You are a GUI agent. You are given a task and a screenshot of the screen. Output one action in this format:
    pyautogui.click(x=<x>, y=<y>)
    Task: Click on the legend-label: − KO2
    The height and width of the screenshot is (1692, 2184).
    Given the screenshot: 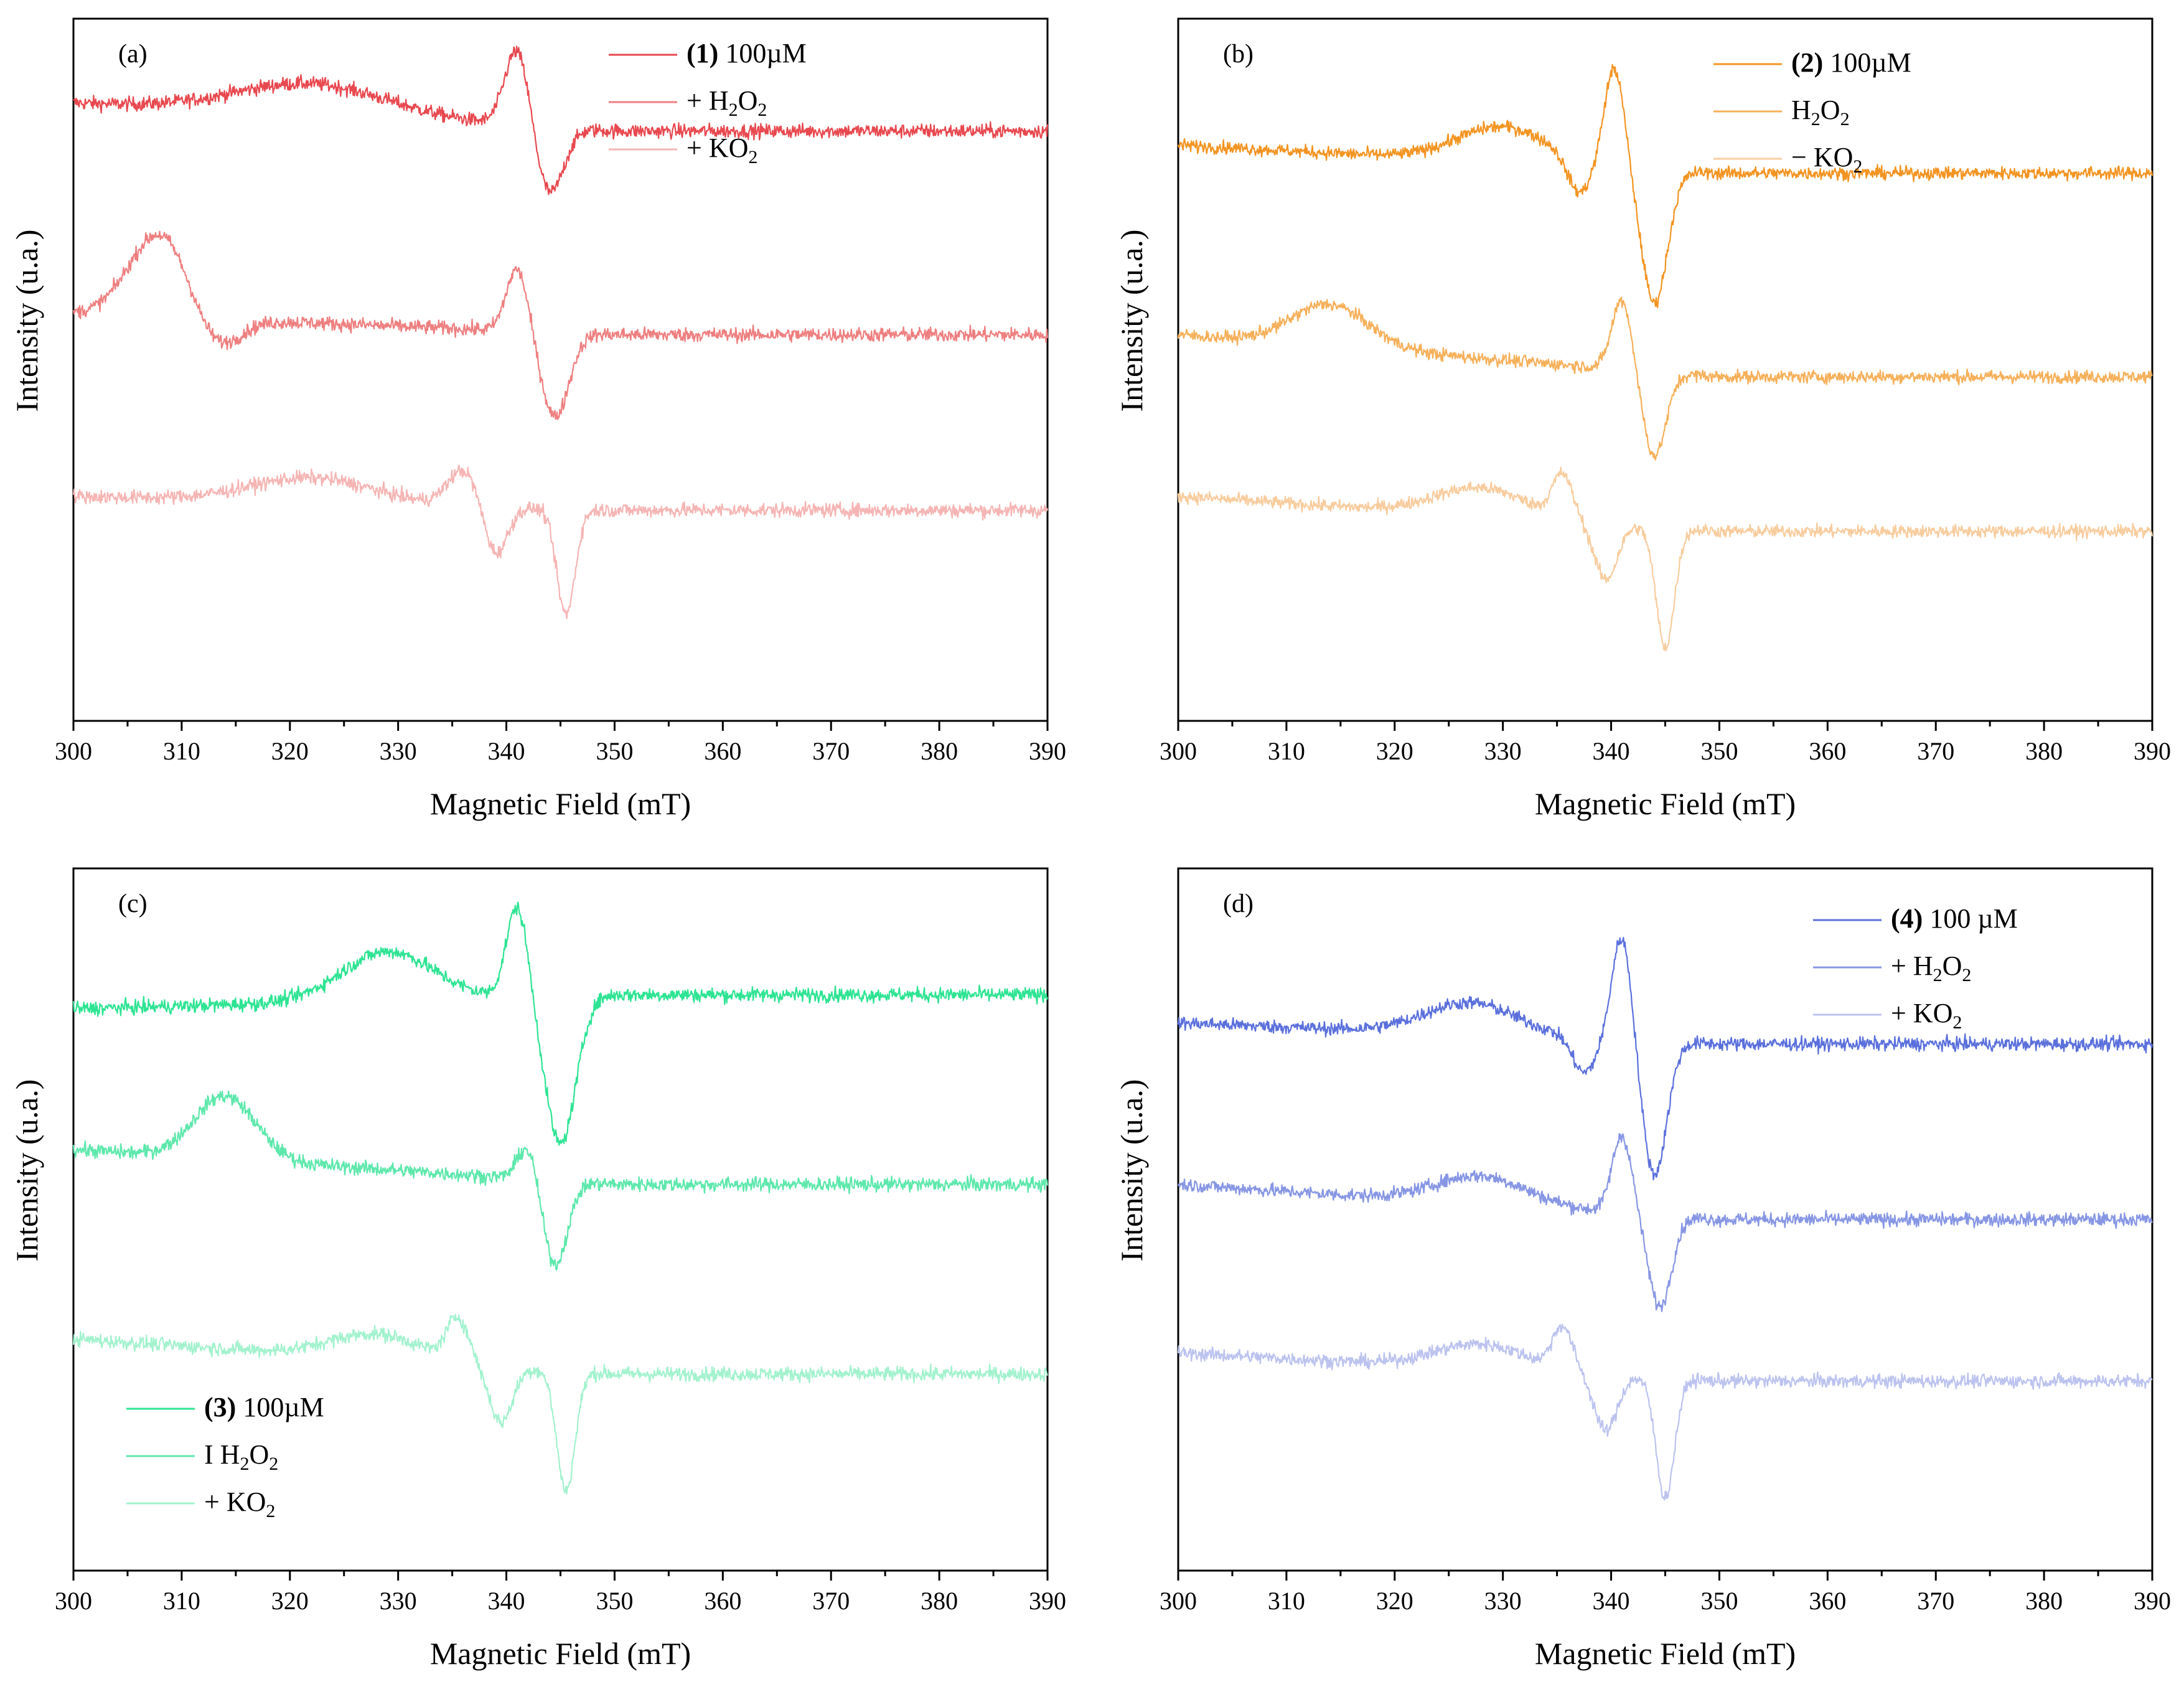 What is the action you would take?
    pyautogui.click(x=1826, y=159)
    